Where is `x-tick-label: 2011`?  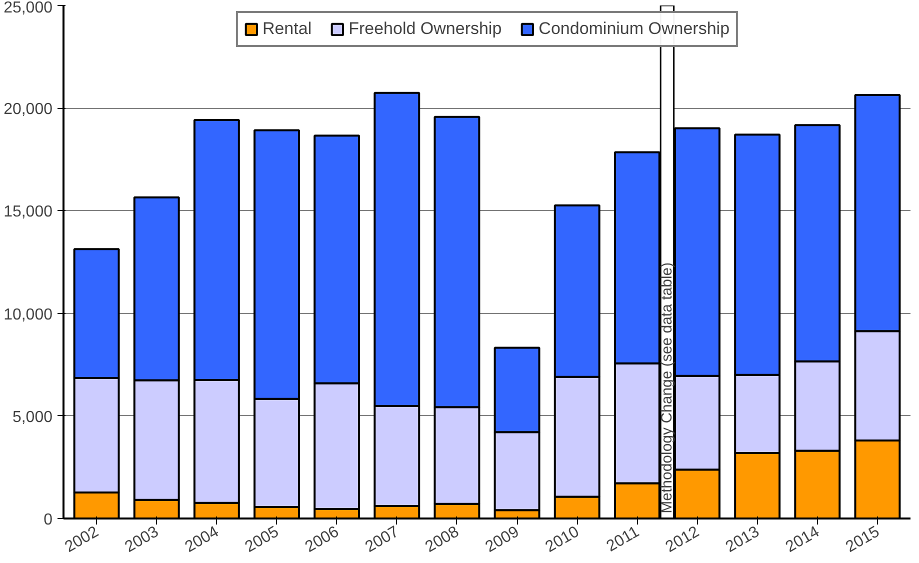
x-tick-label: 2011 is located at coordinates (623, 539).